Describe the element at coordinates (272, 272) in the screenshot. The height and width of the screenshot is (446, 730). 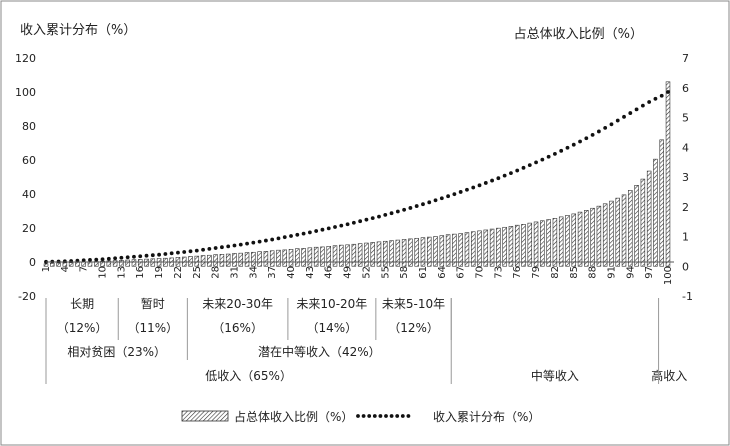
I see `x-tick: 37` at that location.